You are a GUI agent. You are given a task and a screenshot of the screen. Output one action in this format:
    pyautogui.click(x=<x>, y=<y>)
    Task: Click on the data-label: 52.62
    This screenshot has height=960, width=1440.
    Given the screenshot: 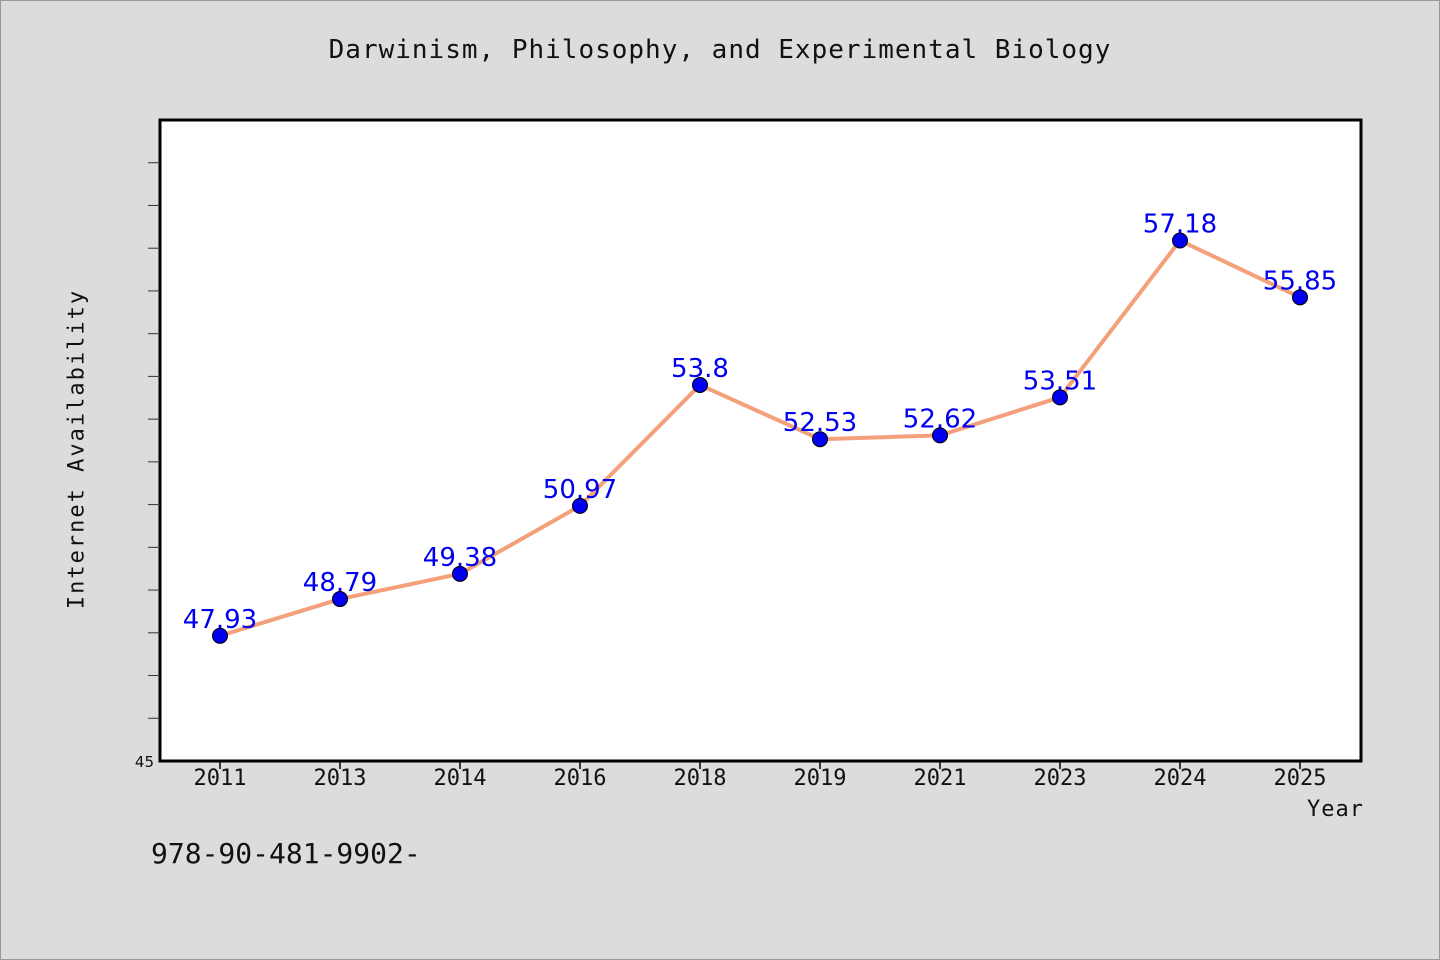 What is the action you would take?
    pyautogui.click(x=940, y=419)
    